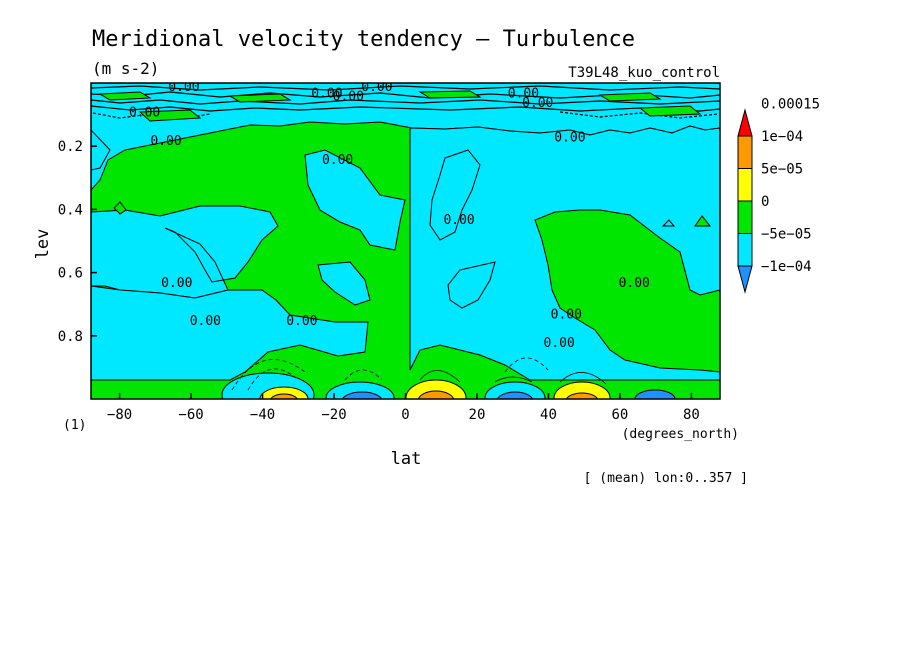 The image size is (904, 654). I want to click on run-label: T39L48_kuo_control, so click(644, 73).